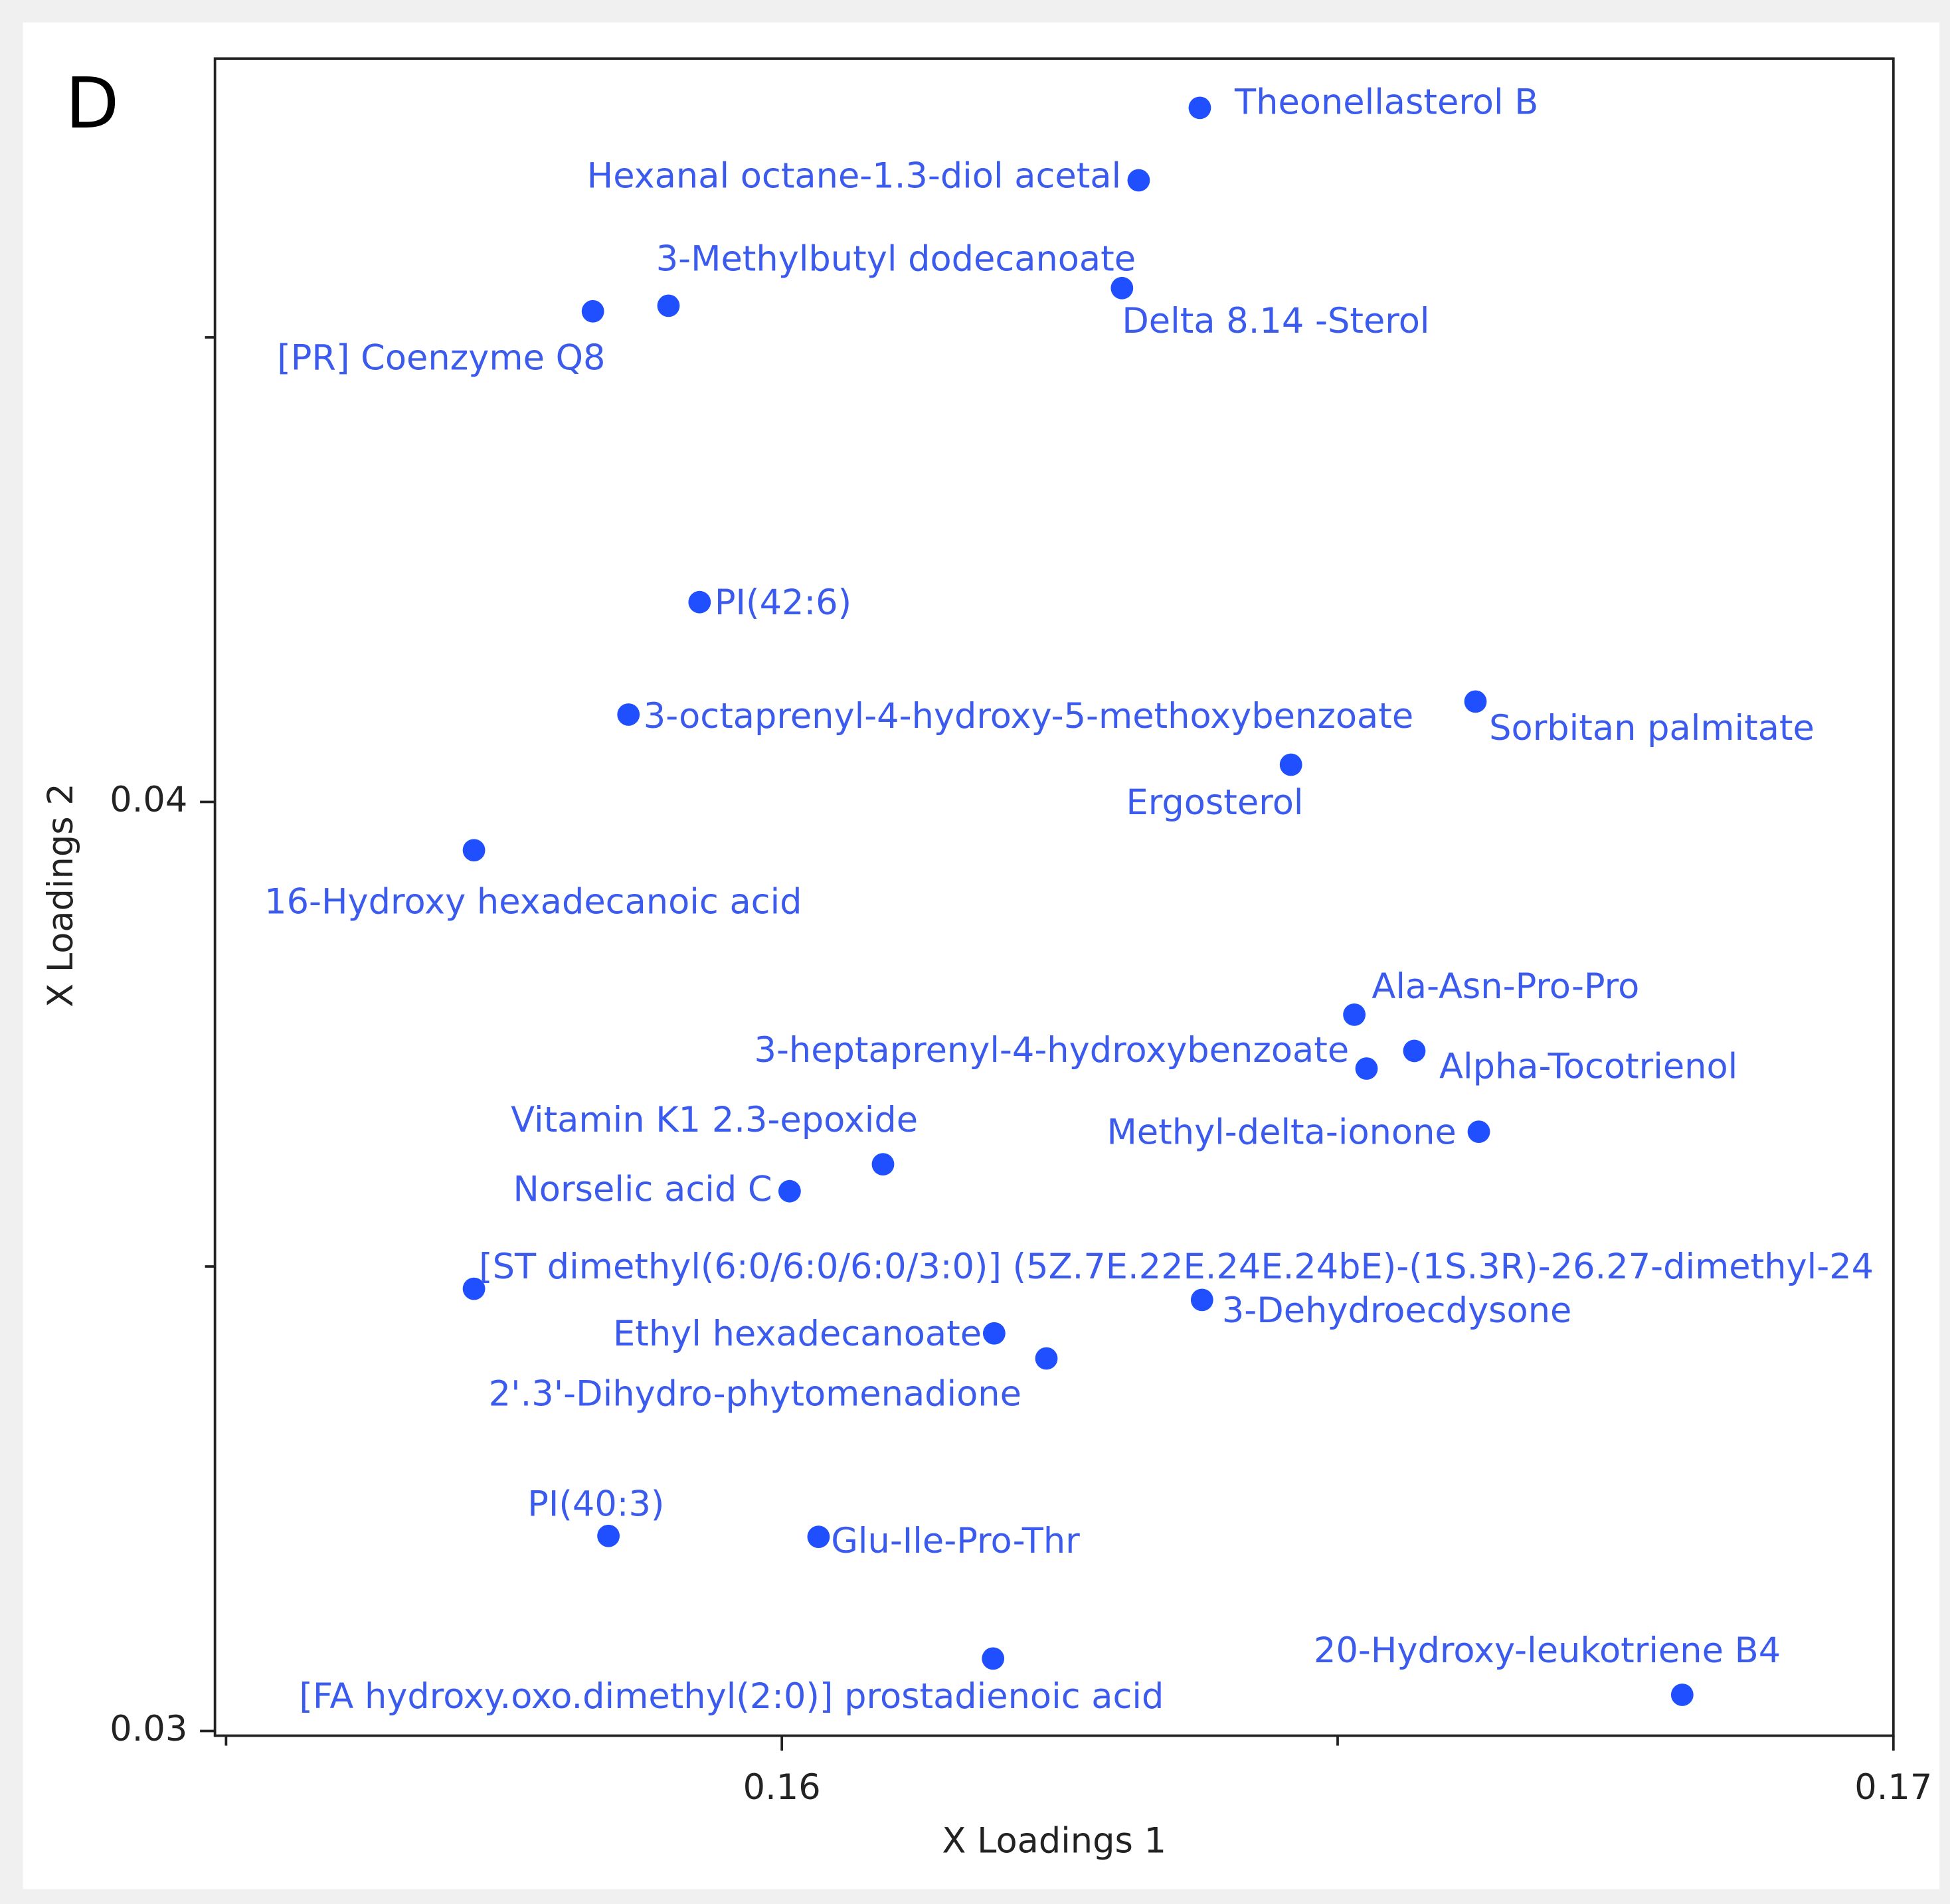 This screenshot has width=1950, height=1904. Describe the element at coordinates (714, 1120) in the screenshot. I see `point-label: Vitamin K1 2.3-epoxide` at that location.